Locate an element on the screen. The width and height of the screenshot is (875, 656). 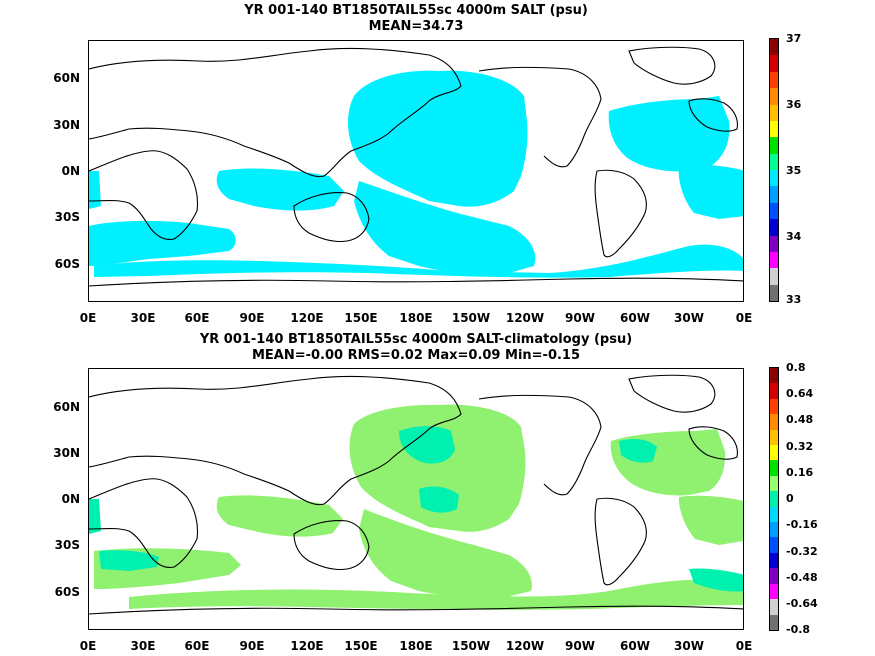
panel1-x-label-180e: 180E is located at coordinates (416, 318).